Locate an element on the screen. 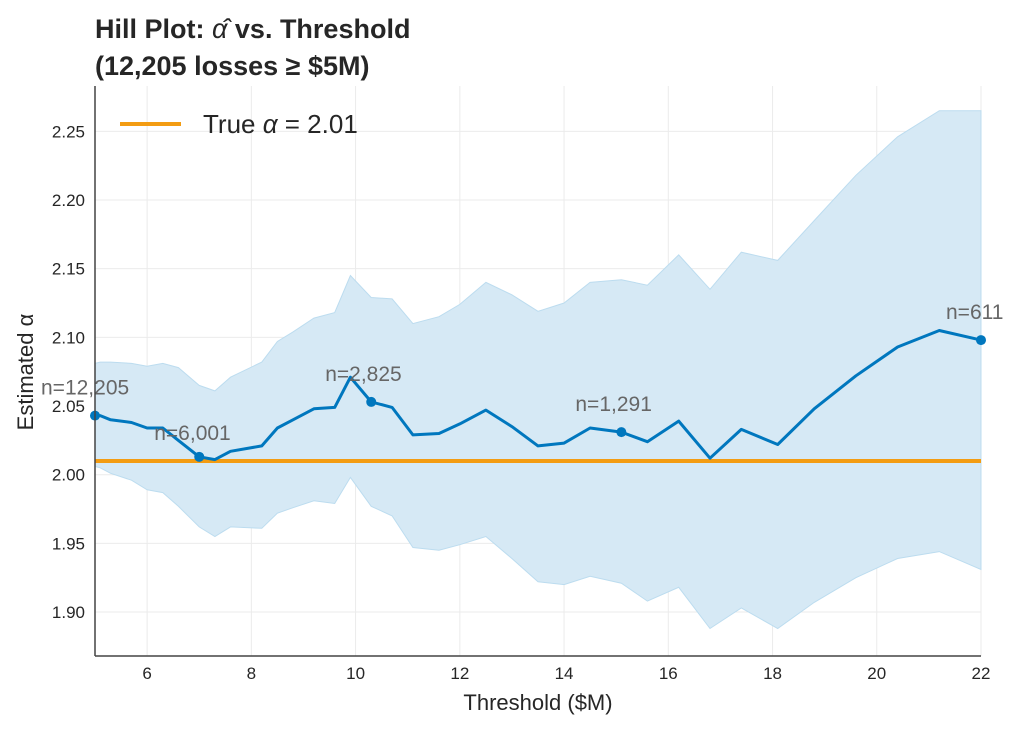 This screenshot has height=730, width=1030. marker-label-0: n=12,205 is located at coordinates (85, 388).